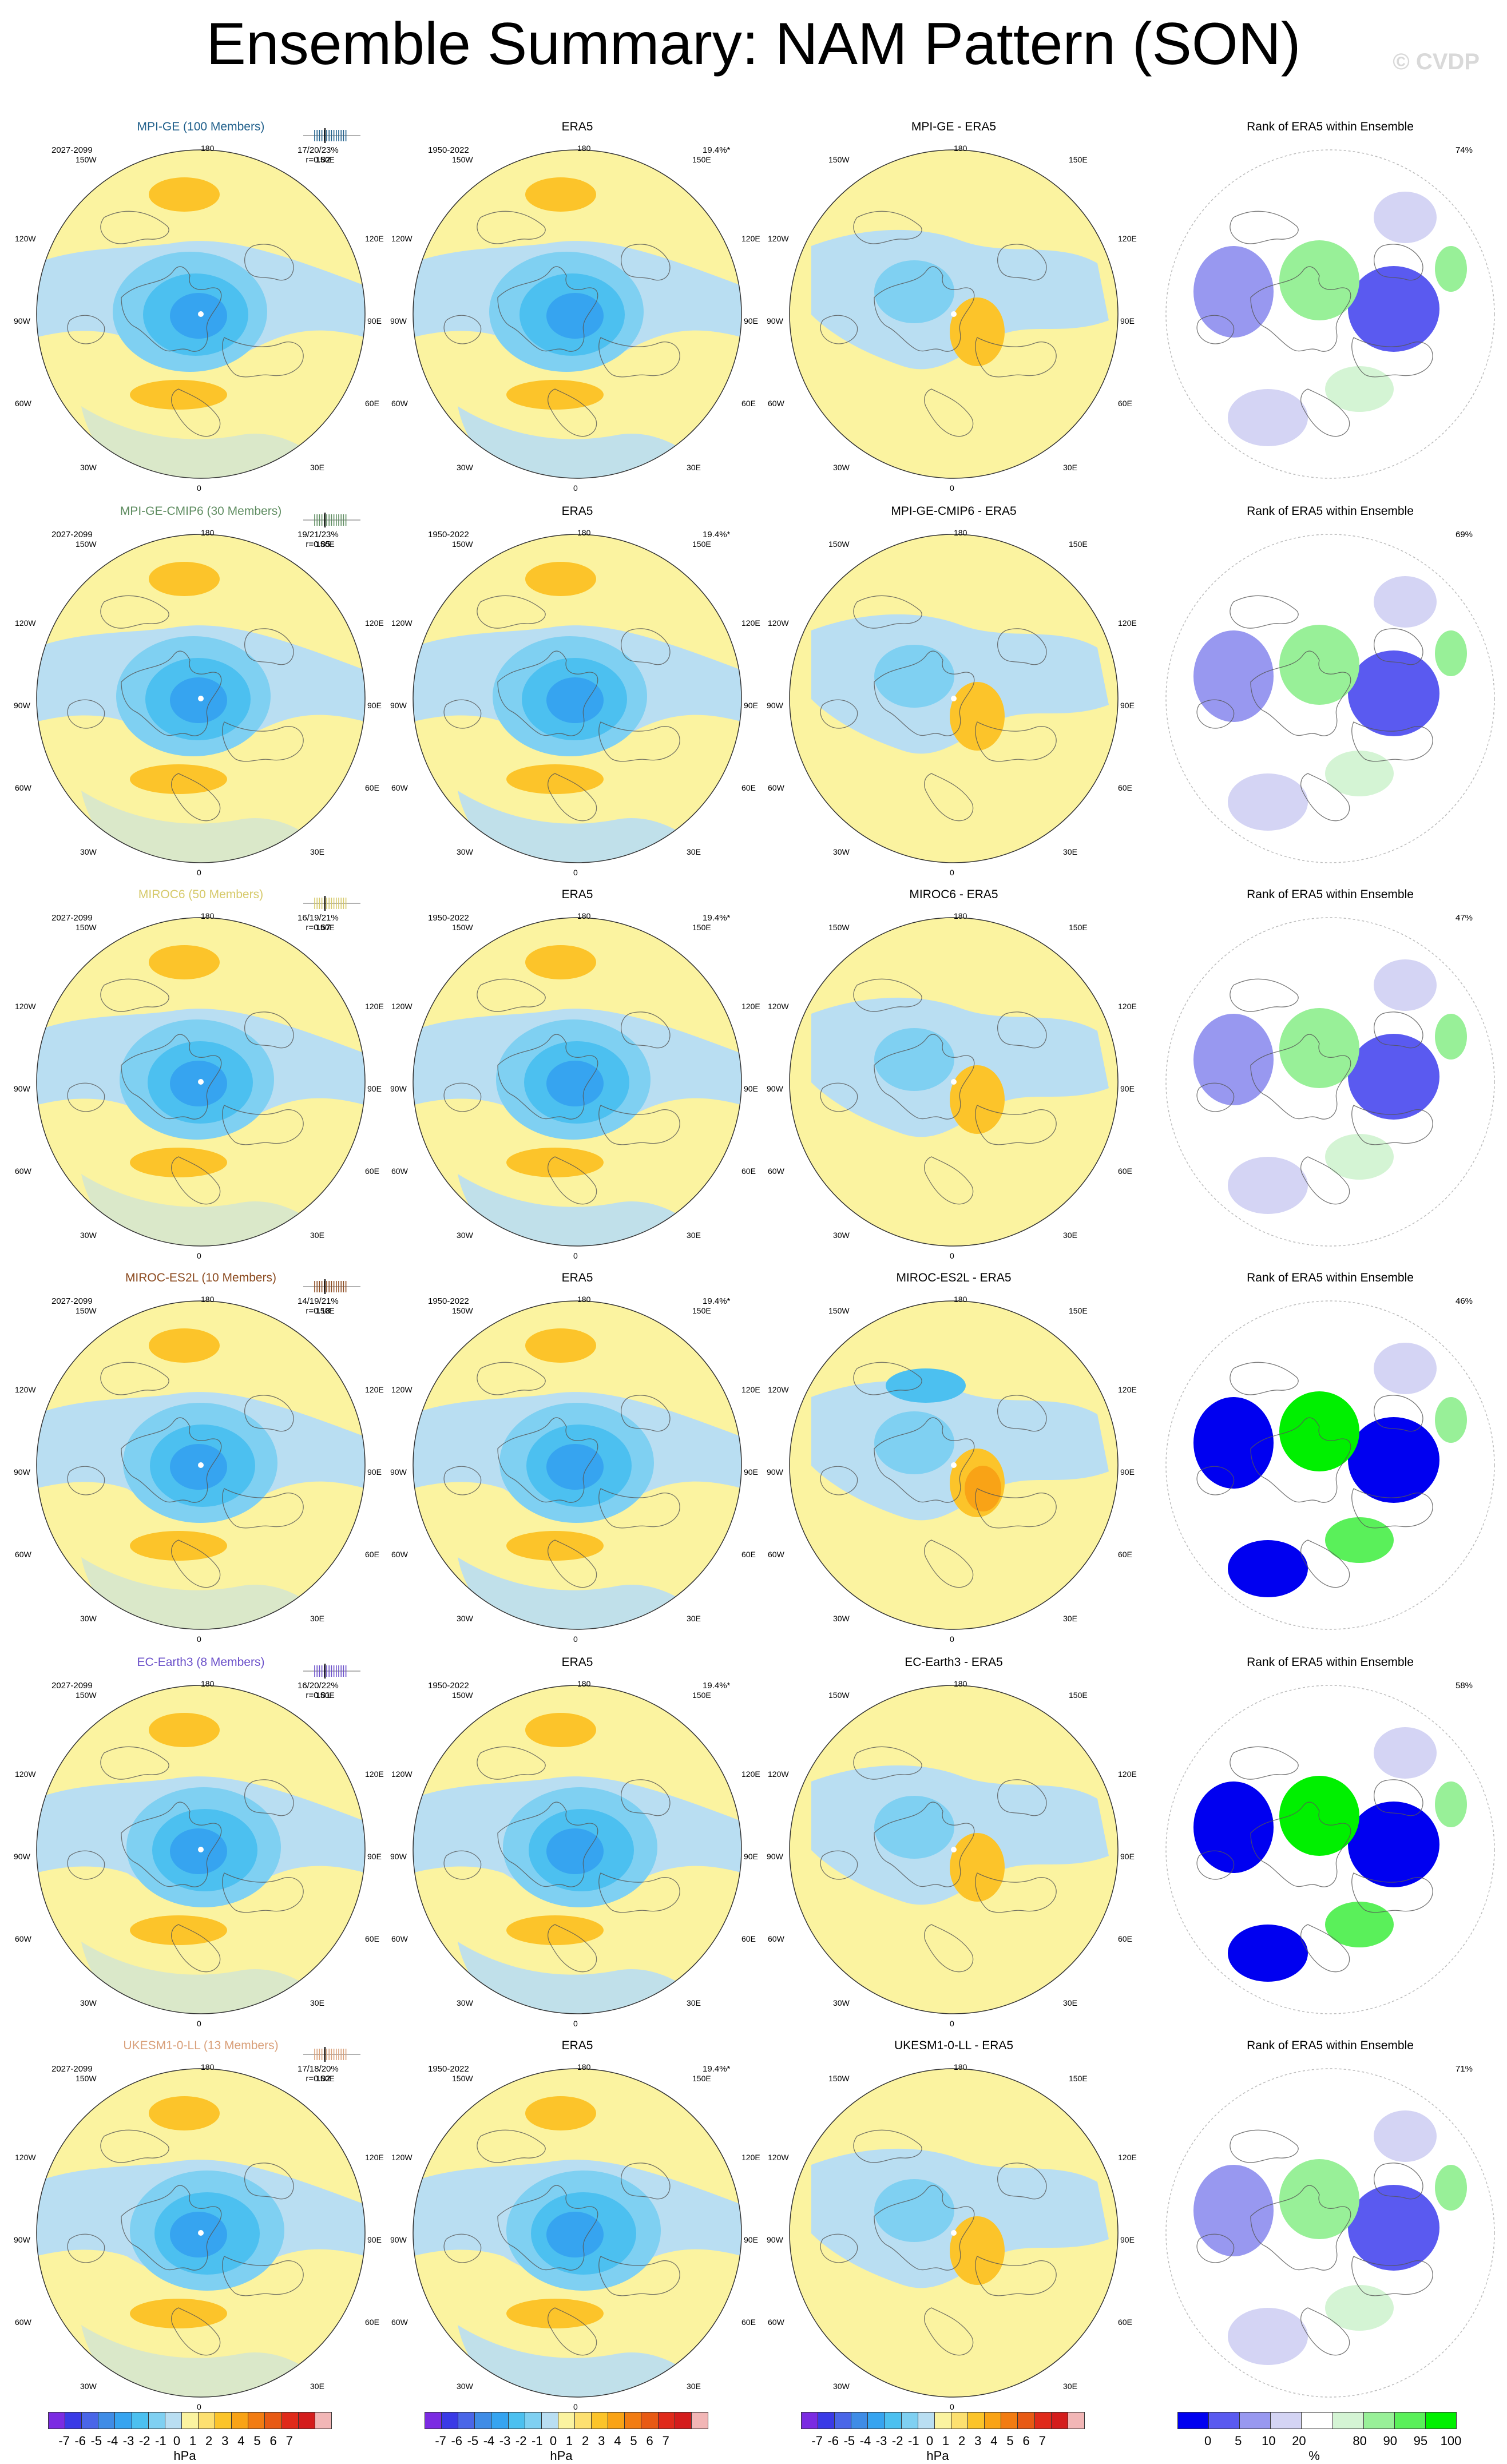 This screenshot has width=1507, height=2464. Describe the element at coordinates (201, 894) in the screenshot. I see `model-panel-title: MIROC6 (50 Members)` at that location.